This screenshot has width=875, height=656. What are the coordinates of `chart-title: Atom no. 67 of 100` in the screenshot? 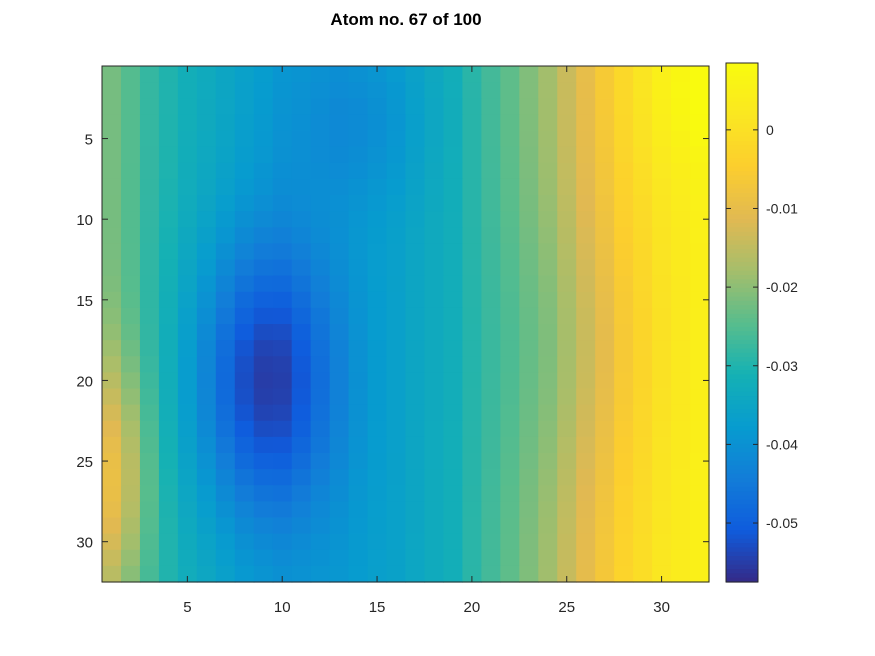 It's located at (405, 19).